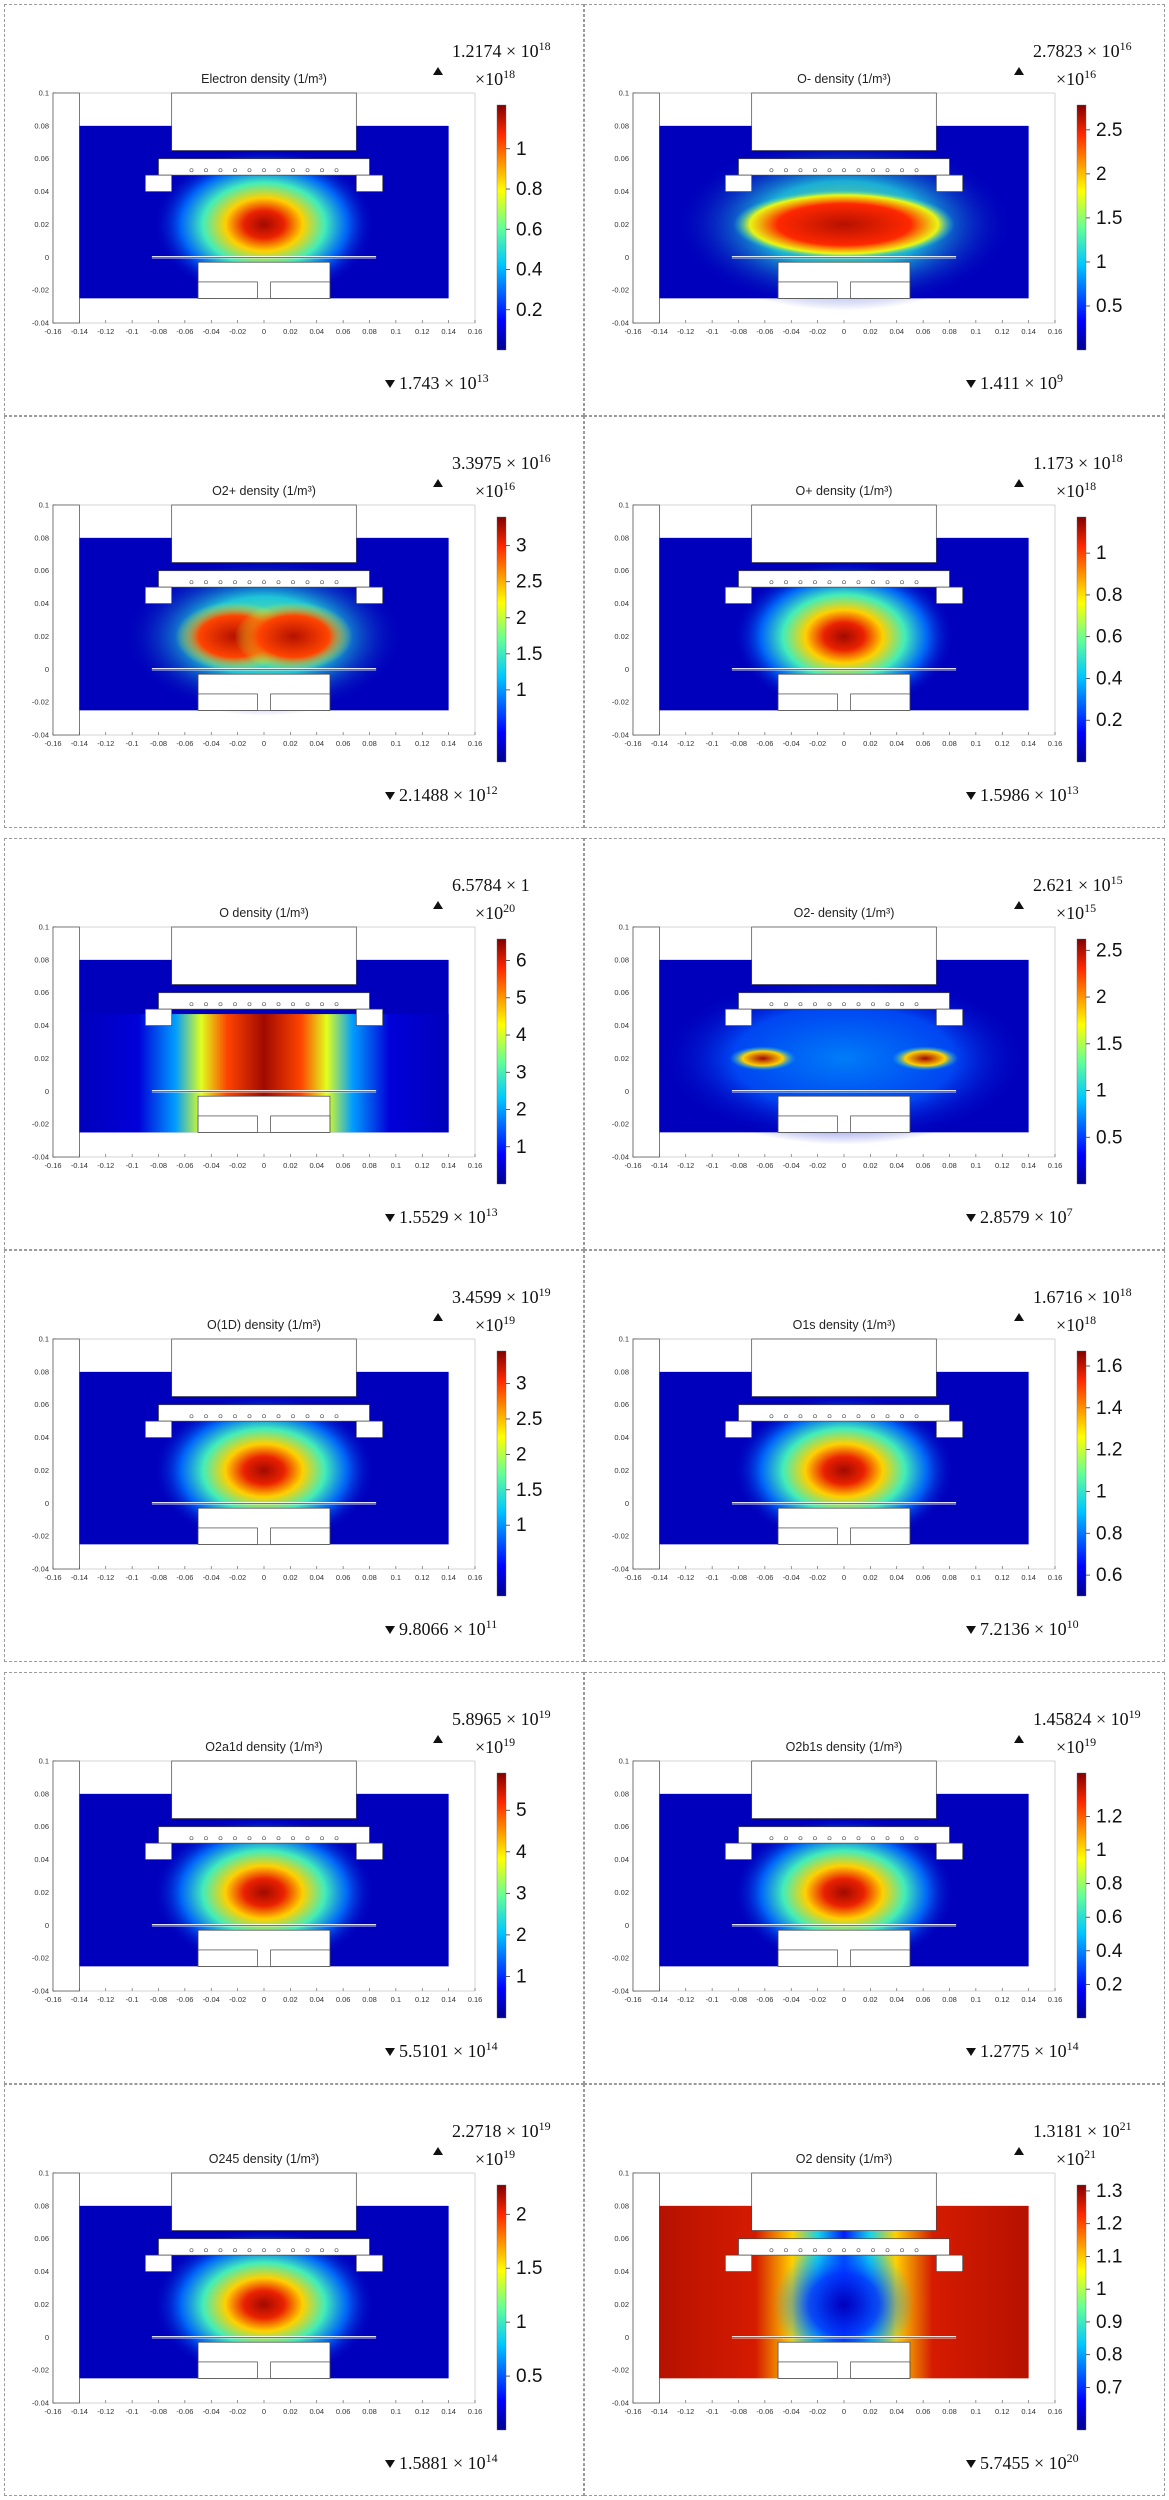 The height and width of the screenshot is (2500, 1169). Describe the element at coordinates (923, 1999) in the screenshot. I see `x-tick-label: 0.06` at that location.